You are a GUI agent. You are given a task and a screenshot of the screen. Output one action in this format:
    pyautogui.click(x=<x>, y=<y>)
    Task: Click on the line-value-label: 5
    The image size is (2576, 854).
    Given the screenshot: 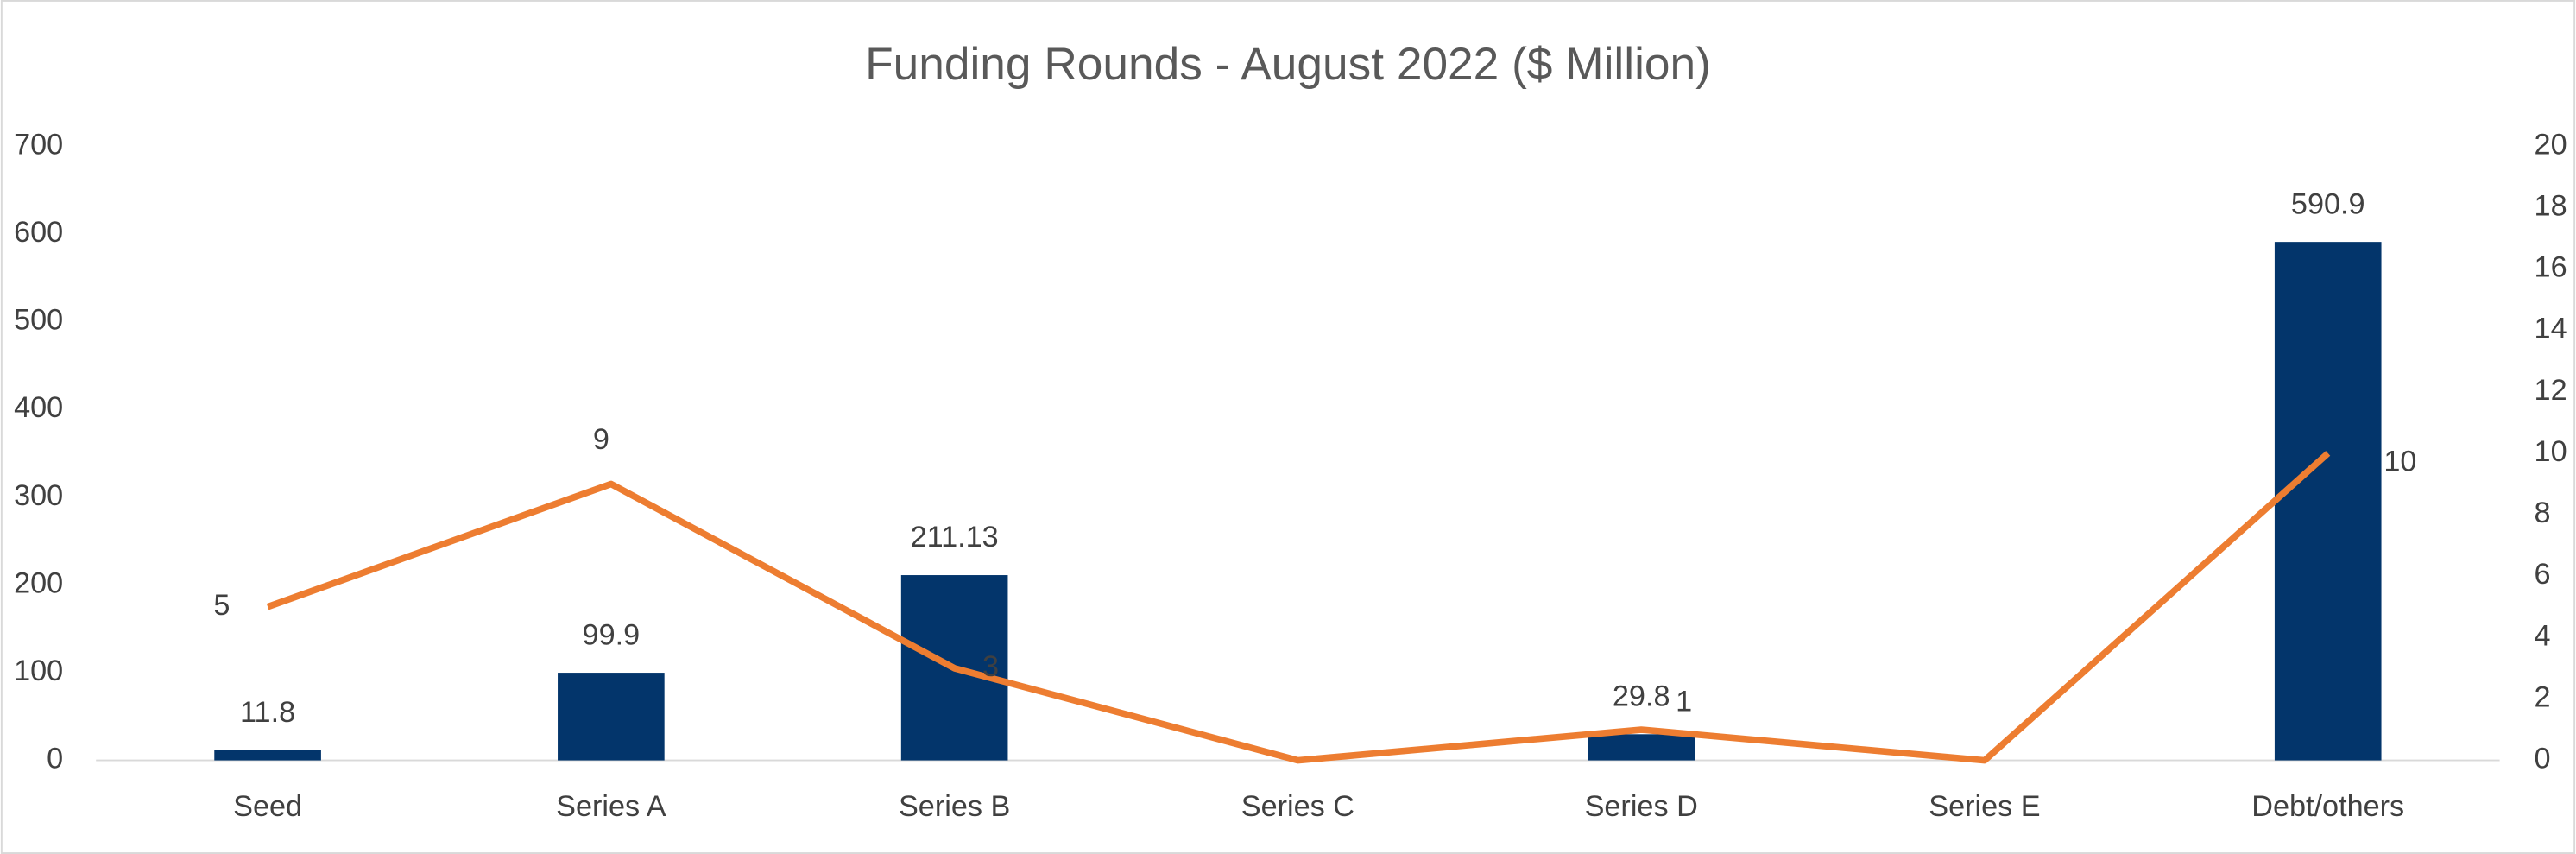 What is the action you would take?
    pyautogui.click(x=221, y=605)
    